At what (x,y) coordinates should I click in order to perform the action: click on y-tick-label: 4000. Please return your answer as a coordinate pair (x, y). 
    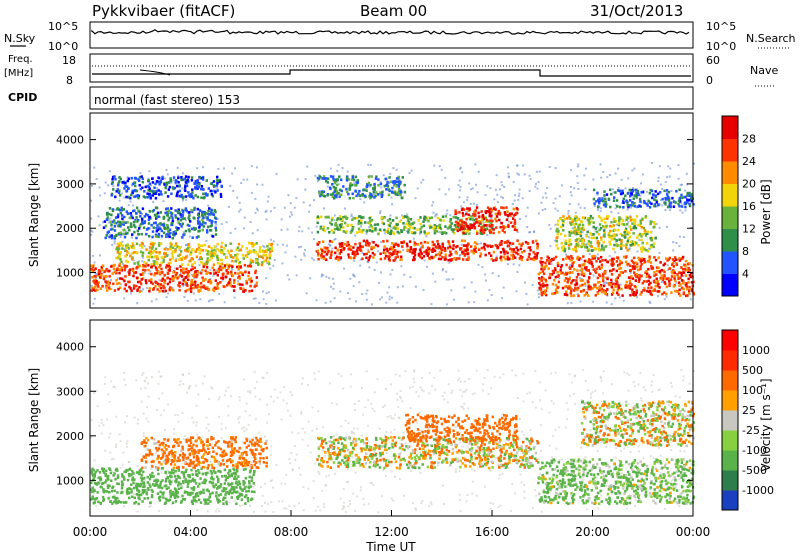
    Looking at the image, I should click on (70, 140).